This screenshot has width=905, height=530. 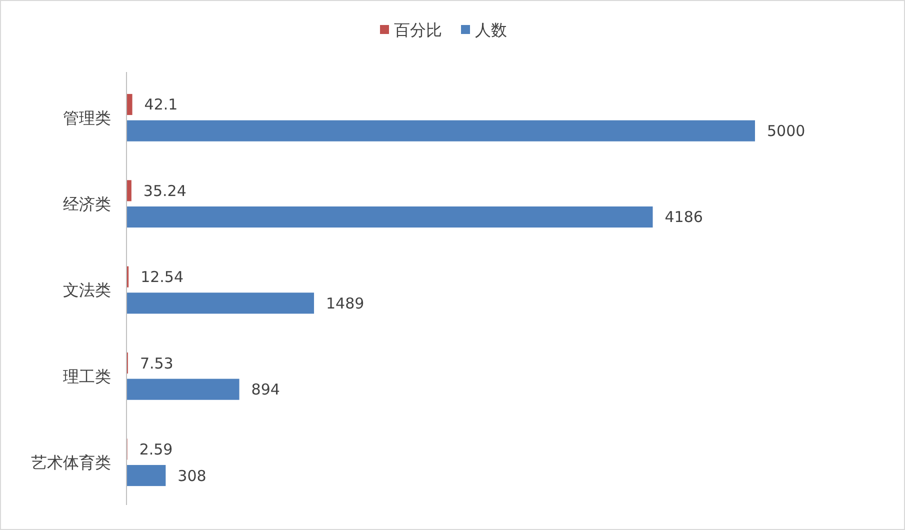 I want to click on data-label: 894, so click(x=265, y=389).